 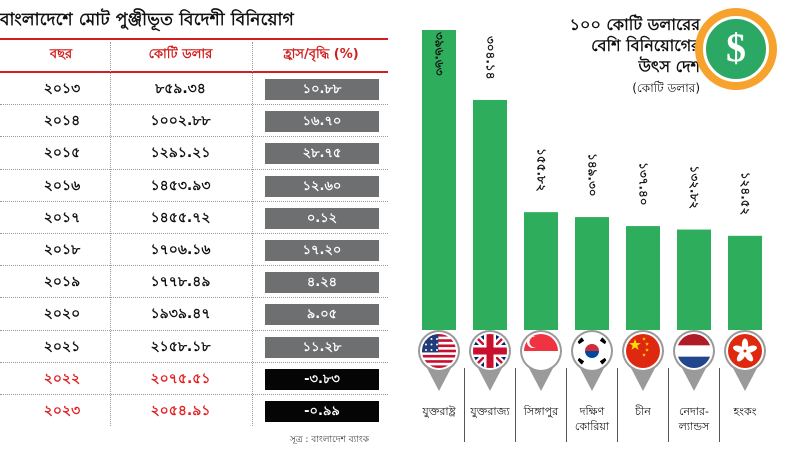 What do you see at coordinates (147, 20) in the screenshot?
I see `table-title: বাংলাদেশে মোট পুঞ্জীভূত বিদেশী বিনিয়োগ` at bounding box center [147, 20].